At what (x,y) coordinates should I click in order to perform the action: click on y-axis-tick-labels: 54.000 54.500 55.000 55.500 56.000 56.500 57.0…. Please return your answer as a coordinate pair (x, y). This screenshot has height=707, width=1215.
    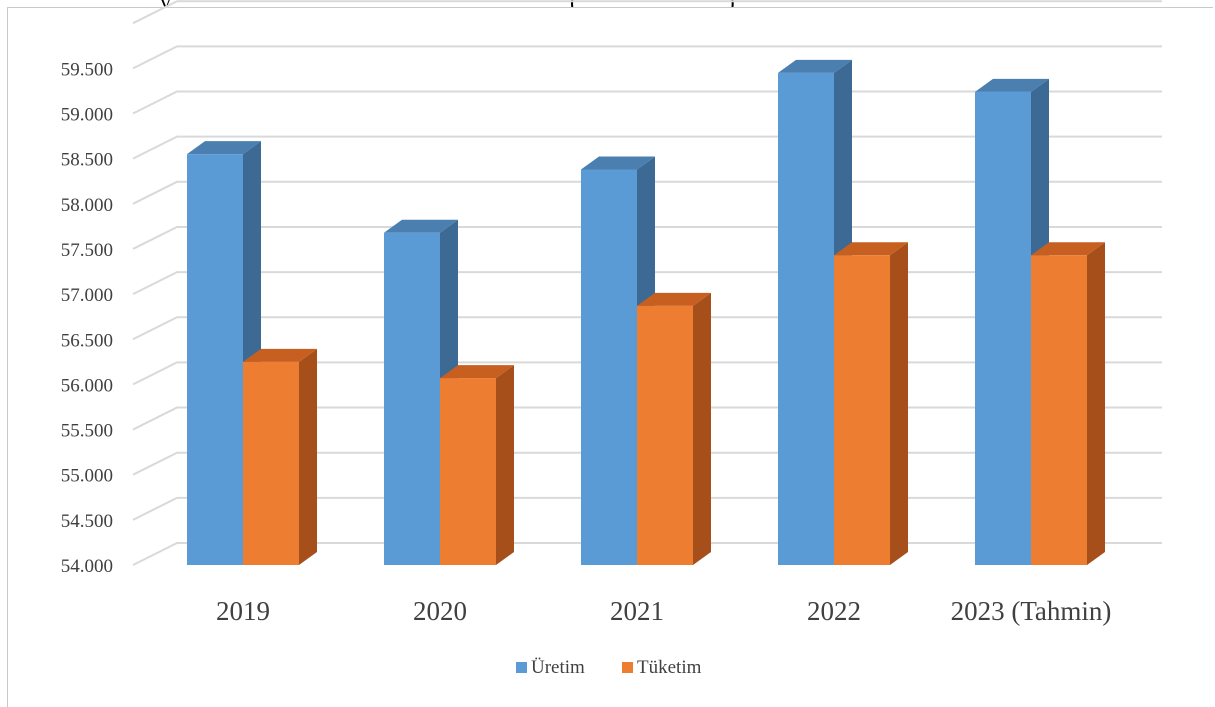
    Looking at the image, I should click on (87, 318).